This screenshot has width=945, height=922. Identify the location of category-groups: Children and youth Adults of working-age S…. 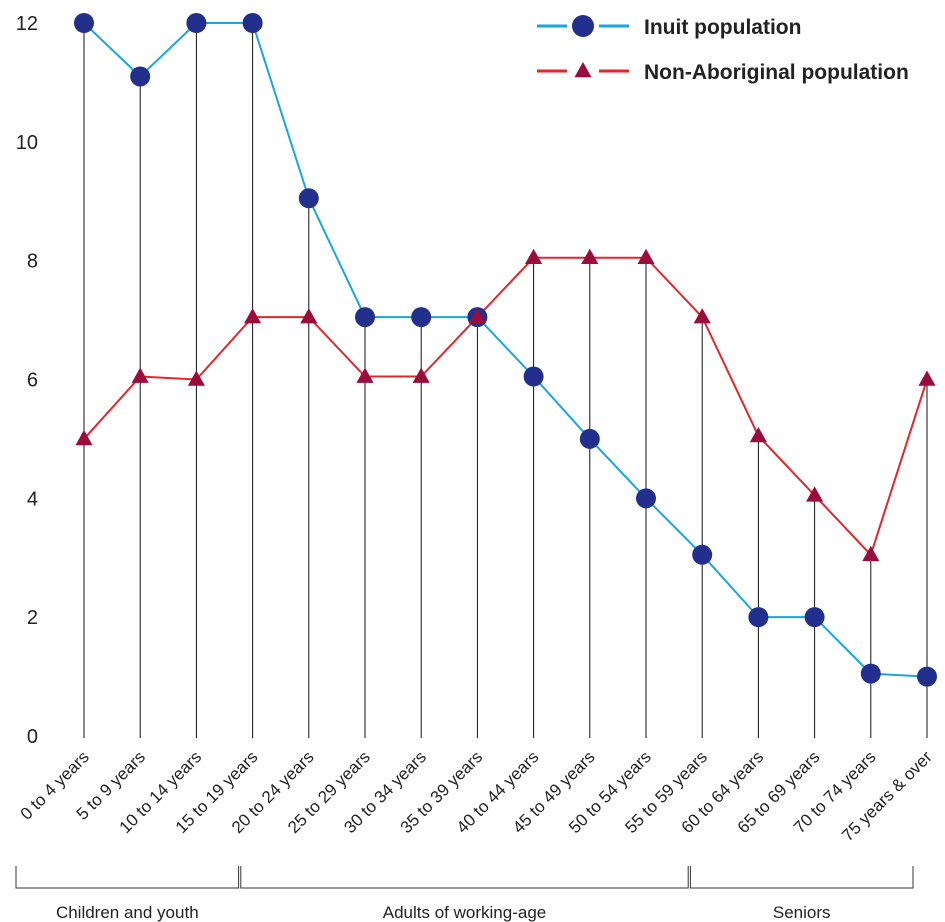
(464, 894).